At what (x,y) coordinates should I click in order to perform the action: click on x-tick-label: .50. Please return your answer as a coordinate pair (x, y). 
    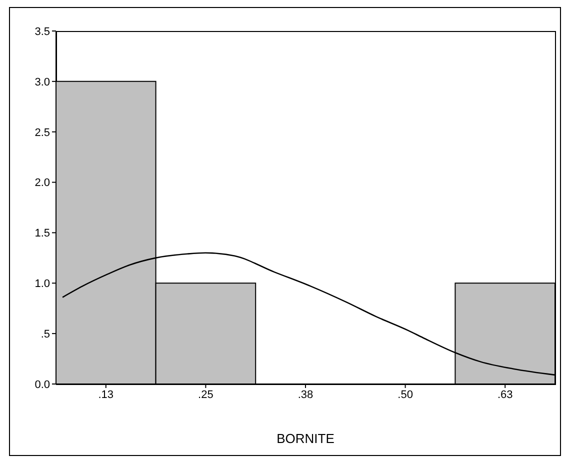
    Looking at the image, I should click on (405, 394).